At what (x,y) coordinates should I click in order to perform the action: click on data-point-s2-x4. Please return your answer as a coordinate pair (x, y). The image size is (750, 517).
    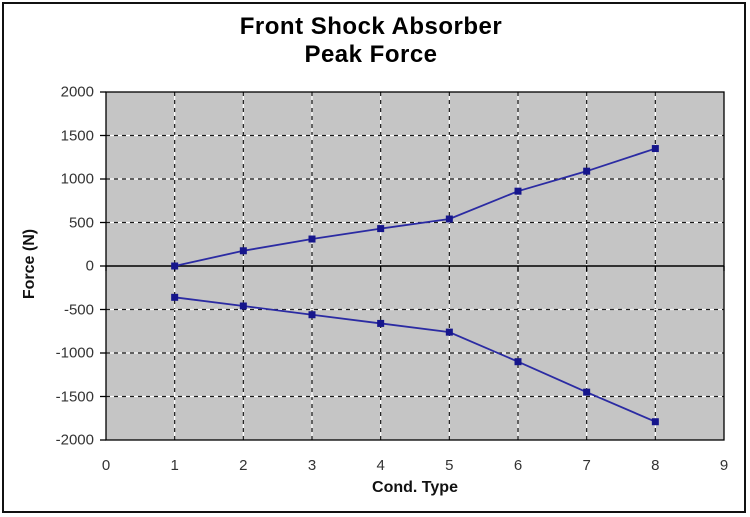
    Looking at the image, I should click on (381, 323).